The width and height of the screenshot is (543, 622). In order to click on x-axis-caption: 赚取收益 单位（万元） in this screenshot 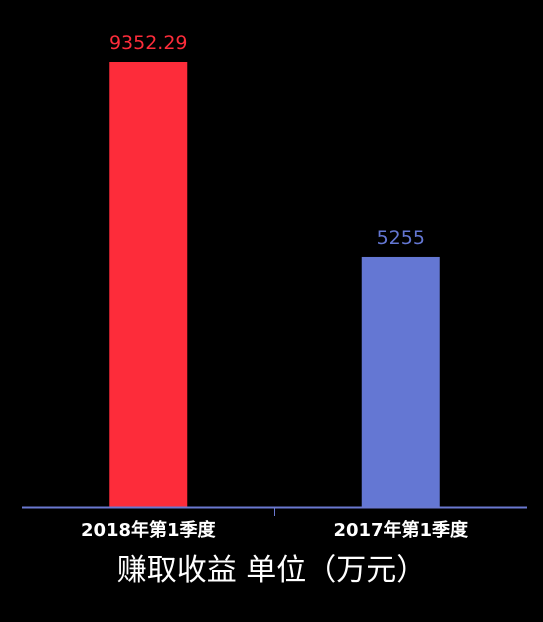, I will do `click(271, 570)`.